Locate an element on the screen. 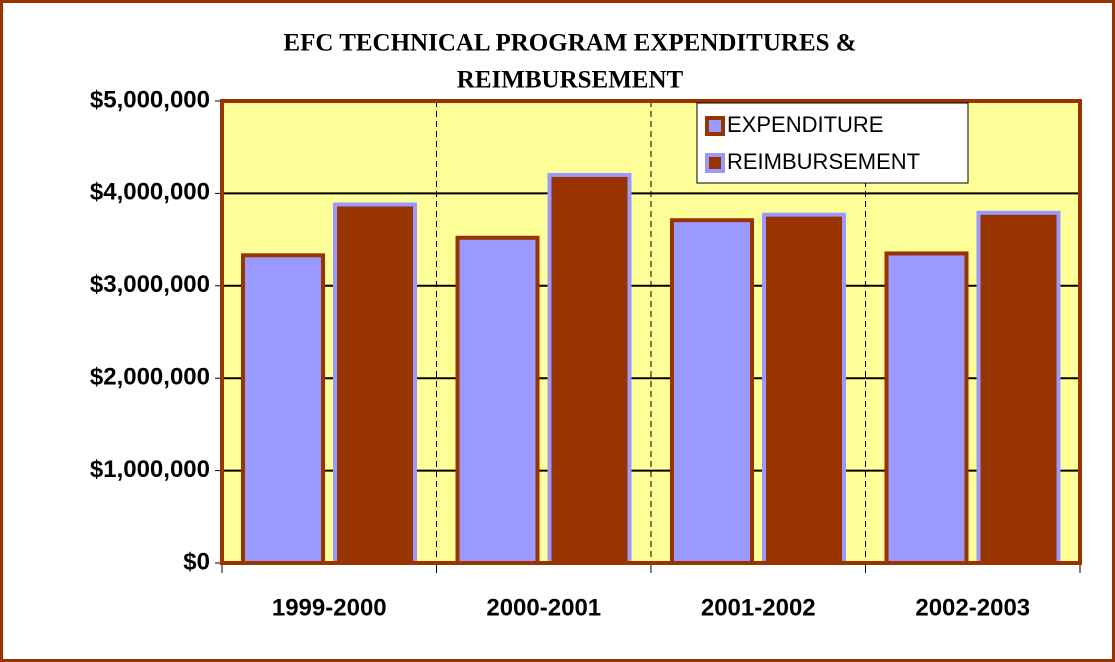 The width and height of the screenshot is (1115, 662). y-tick-label: $2,000,000 is located at coordinates (150, 377).